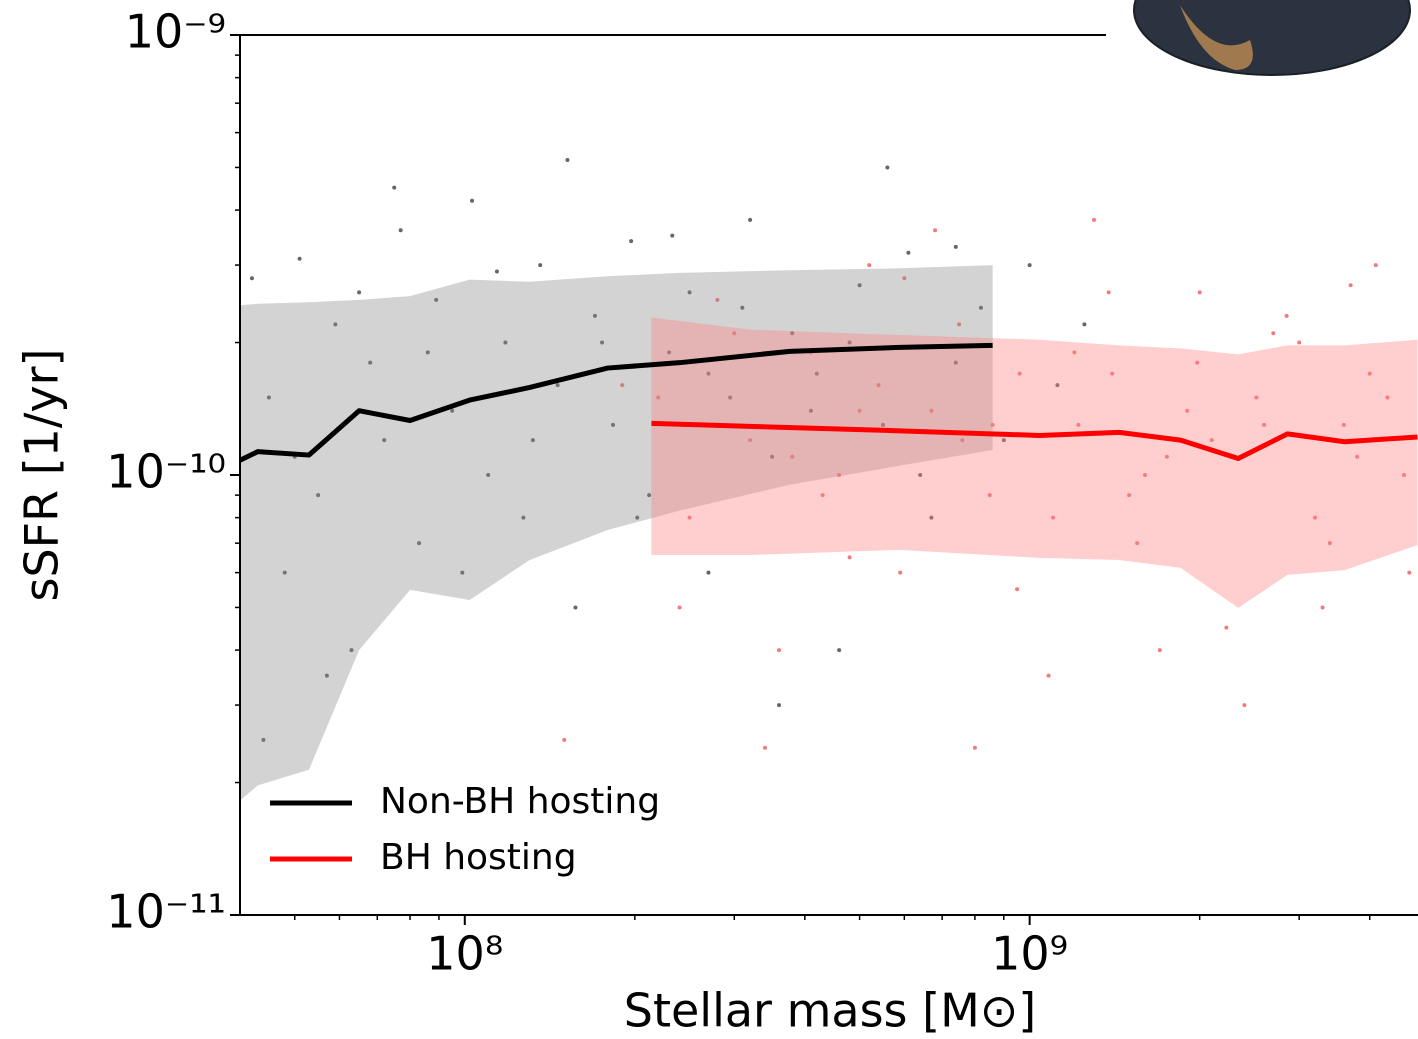 The image size is (1418, 1039). What do you see at coordinates (464, 954) in the screenshot?
I see `x-tick-label: 10⁸` at bounding box center [464, 954].